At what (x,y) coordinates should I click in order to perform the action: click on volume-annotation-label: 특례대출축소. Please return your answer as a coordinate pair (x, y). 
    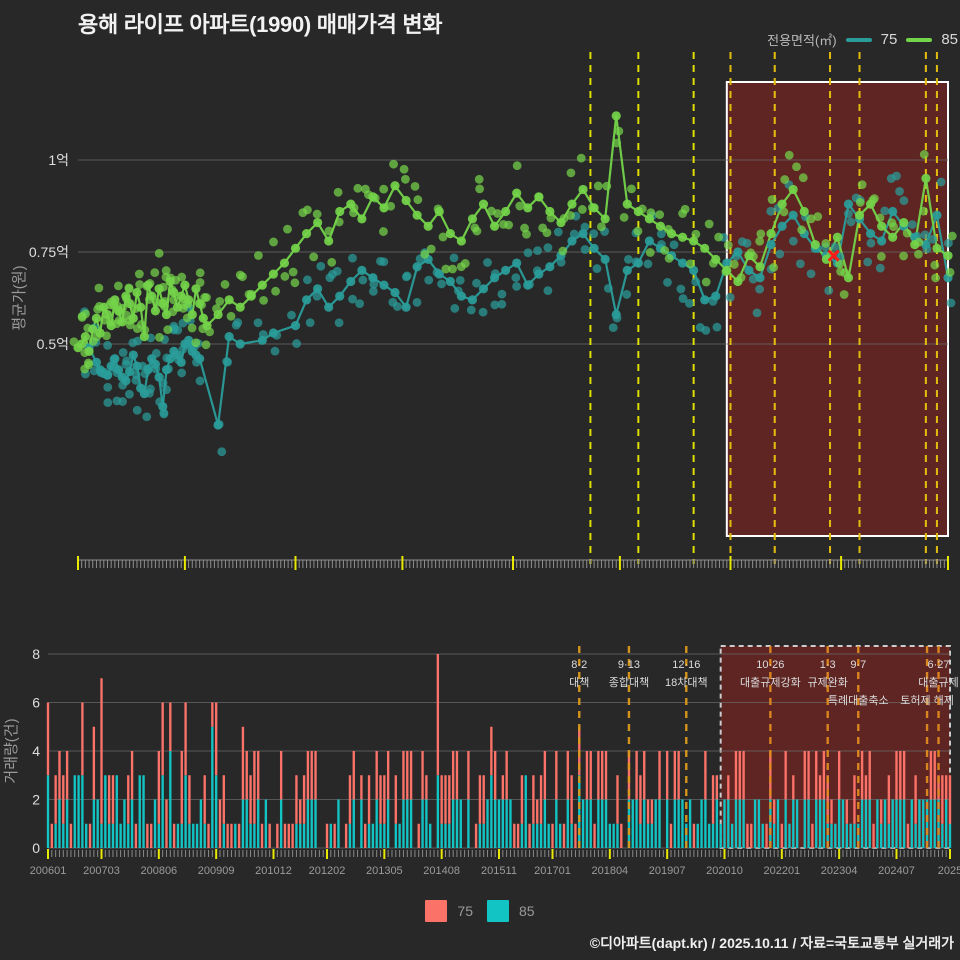
    Looking at the image, I should click on (858, 700).